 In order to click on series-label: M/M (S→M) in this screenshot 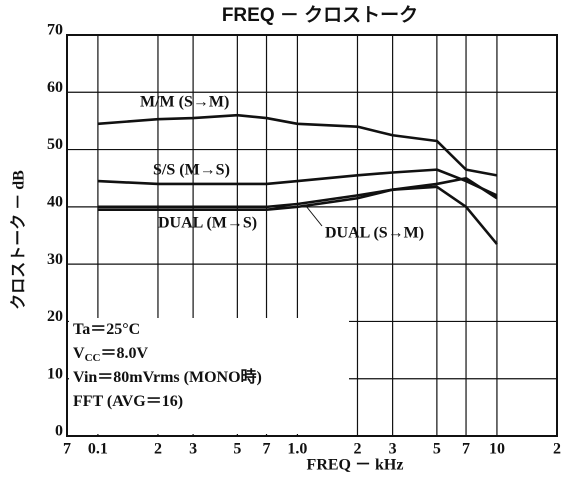, I will do `click(184, 102)`.